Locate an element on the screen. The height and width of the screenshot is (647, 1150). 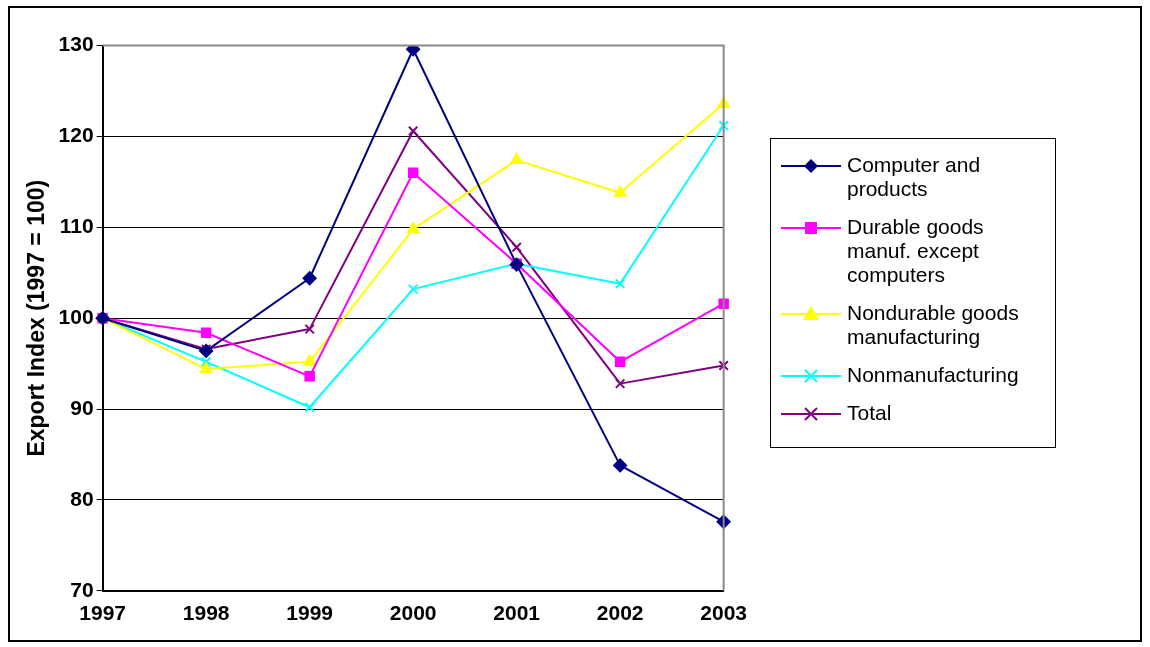
y-tick-label: 130 is located at coordinates (76, 44).